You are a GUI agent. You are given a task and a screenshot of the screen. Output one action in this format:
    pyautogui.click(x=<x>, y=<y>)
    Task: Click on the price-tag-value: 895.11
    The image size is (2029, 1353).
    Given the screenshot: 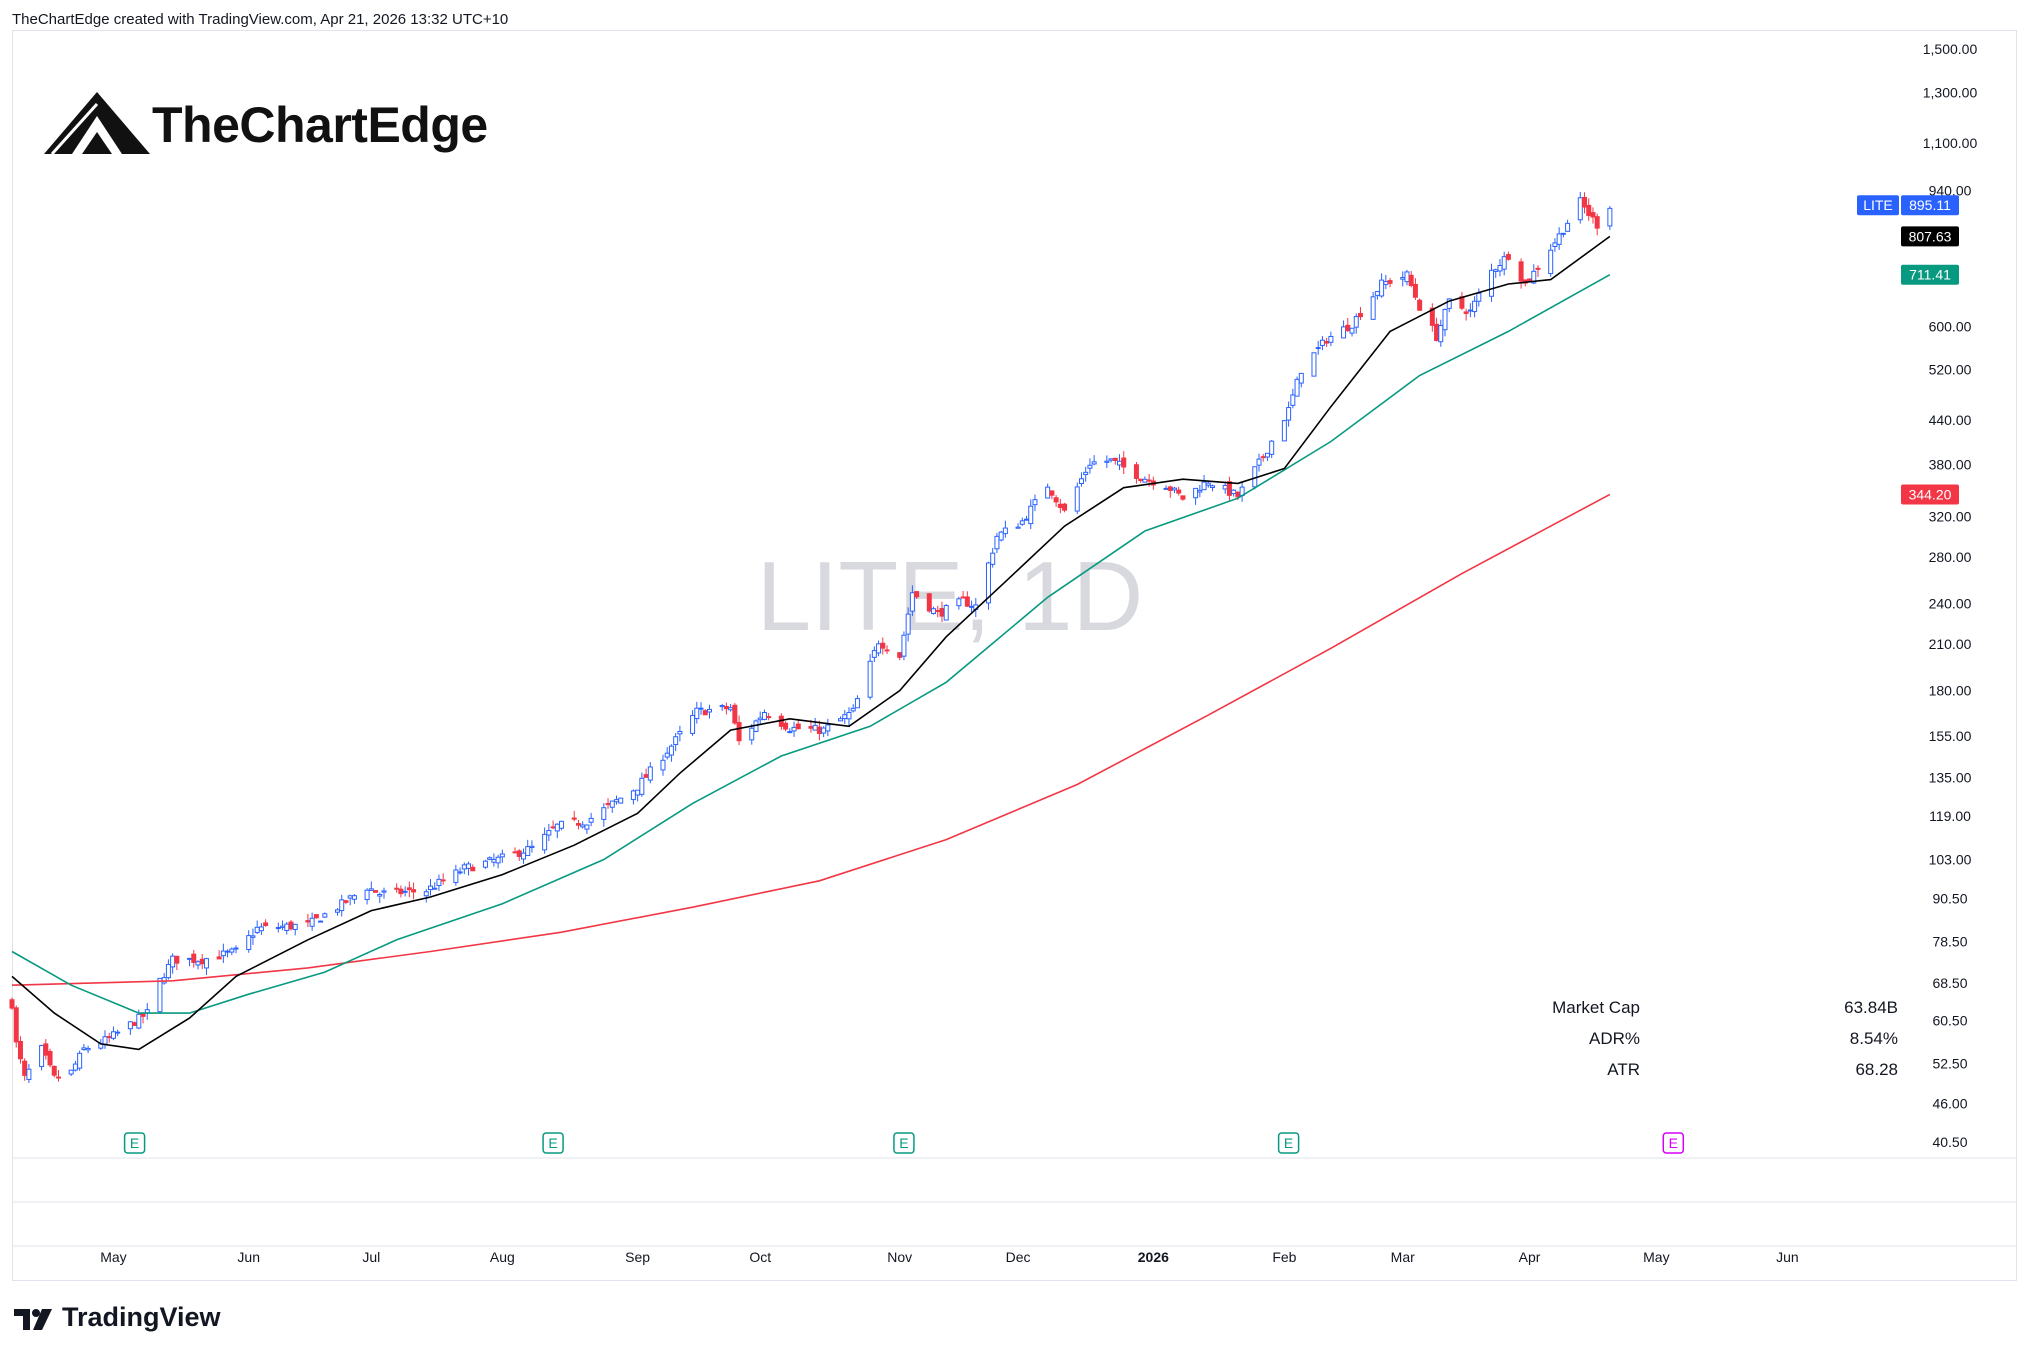 What is the action you would take?
    pyautogui.click(x=1930, y=205)
    